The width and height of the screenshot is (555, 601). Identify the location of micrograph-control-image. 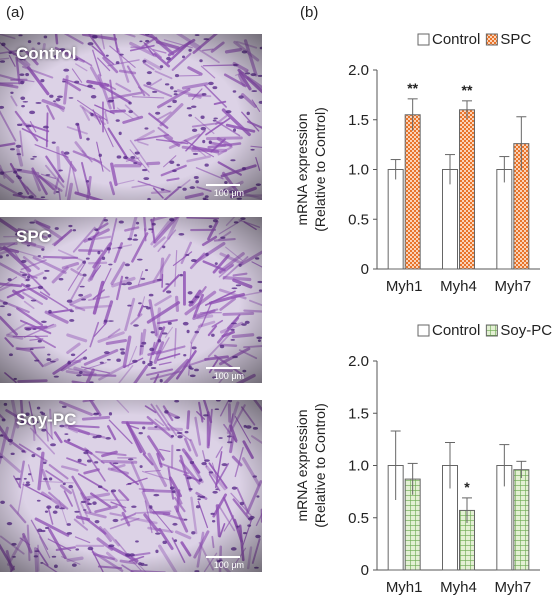
(131, 117).